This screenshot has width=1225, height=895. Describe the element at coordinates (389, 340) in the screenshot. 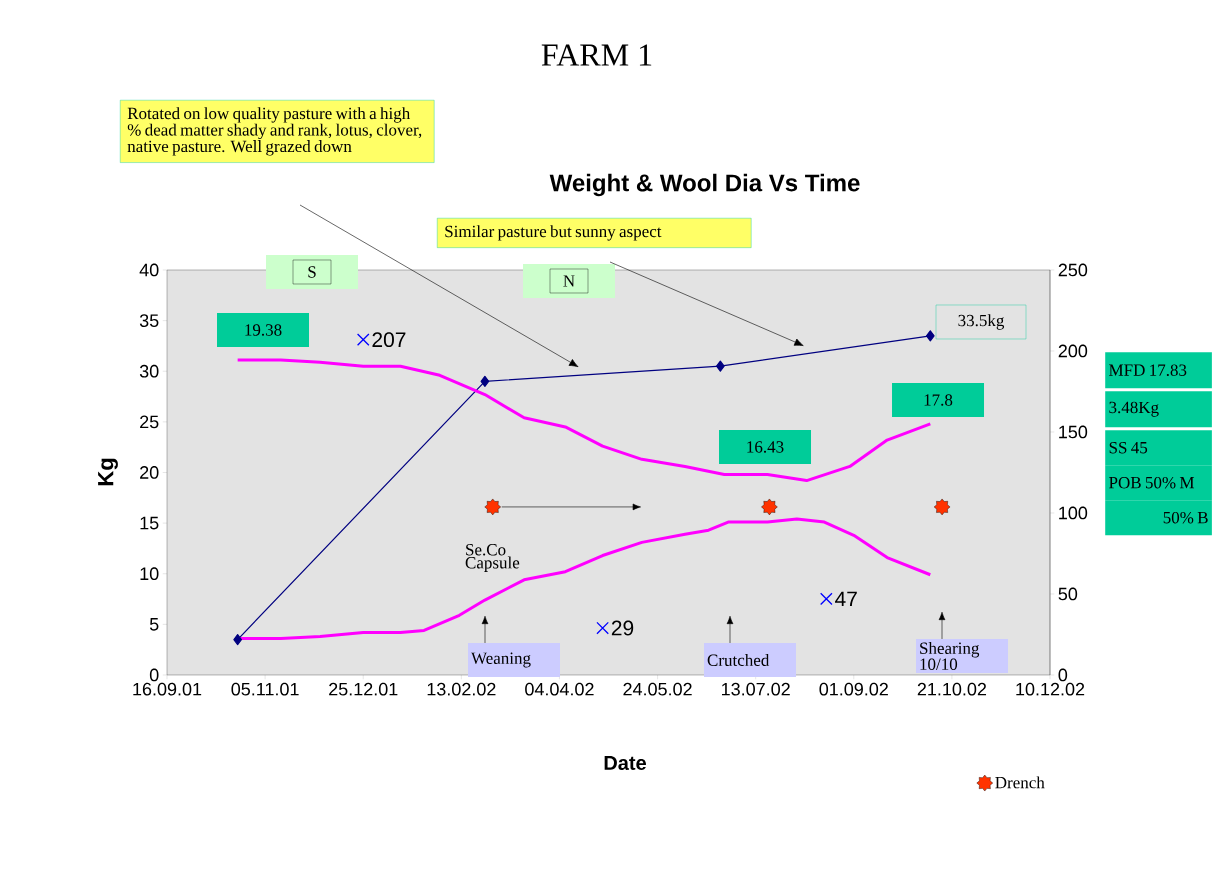

I see `data-label: 207` at that location.